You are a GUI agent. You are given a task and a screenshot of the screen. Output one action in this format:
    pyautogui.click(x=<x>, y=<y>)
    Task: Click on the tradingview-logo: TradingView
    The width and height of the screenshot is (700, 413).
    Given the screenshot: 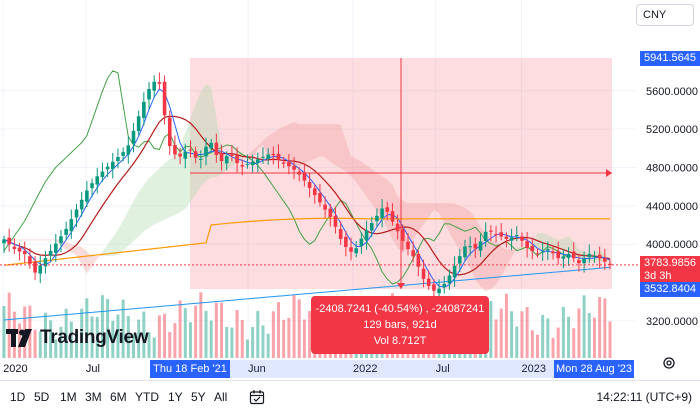 What is the action you would take?
    pyautogui.click(x=77, y=338)
    